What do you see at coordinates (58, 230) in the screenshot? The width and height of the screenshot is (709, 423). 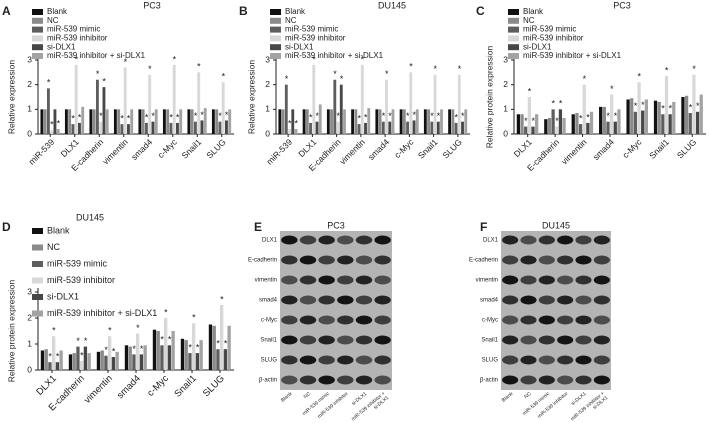 I see `legend-label: Blank` at bounding box center [58, 230].